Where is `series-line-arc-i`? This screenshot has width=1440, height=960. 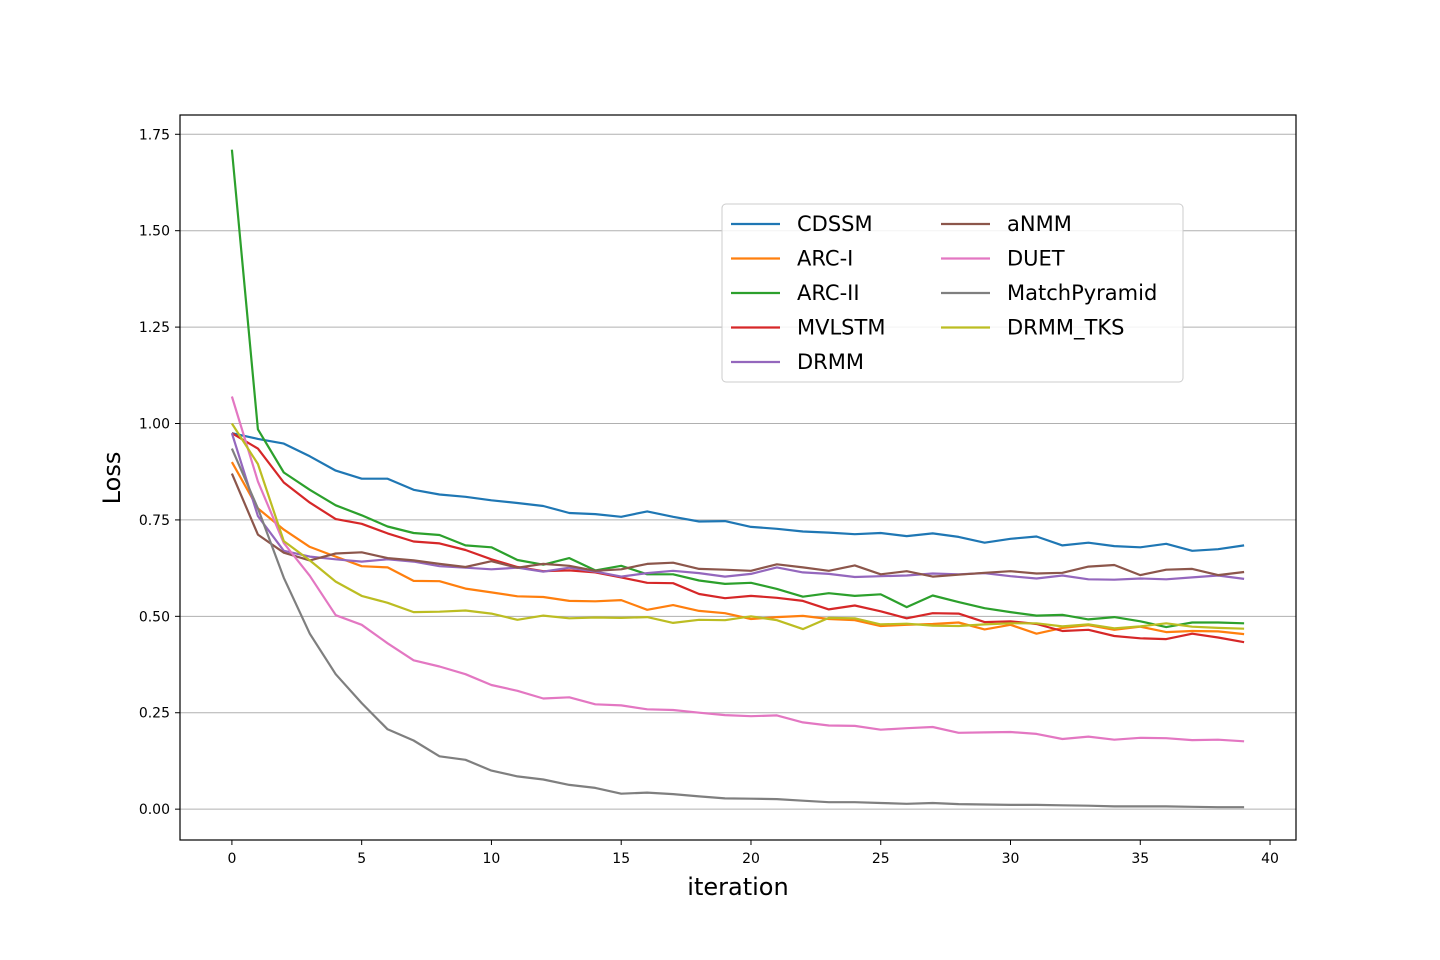
series-line-arc-i is located at coordinates (737, 548).